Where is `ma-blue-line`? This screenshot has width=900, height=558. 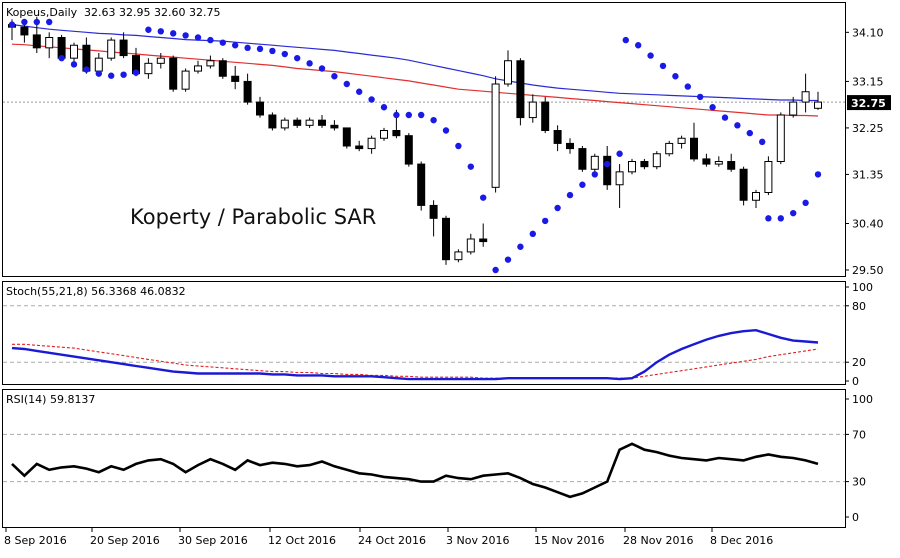 ma-blue-line is located at coordinates (414, 63).